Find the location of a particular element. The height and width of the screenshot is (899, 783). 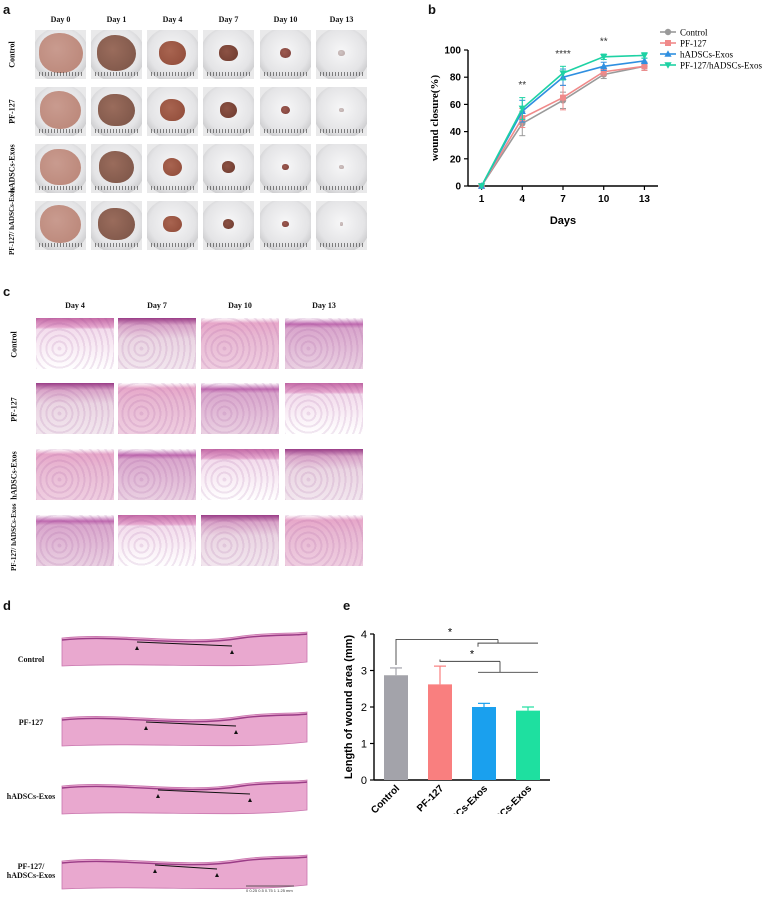

y-tick-label: 20 is located at coordinates (456, 159).